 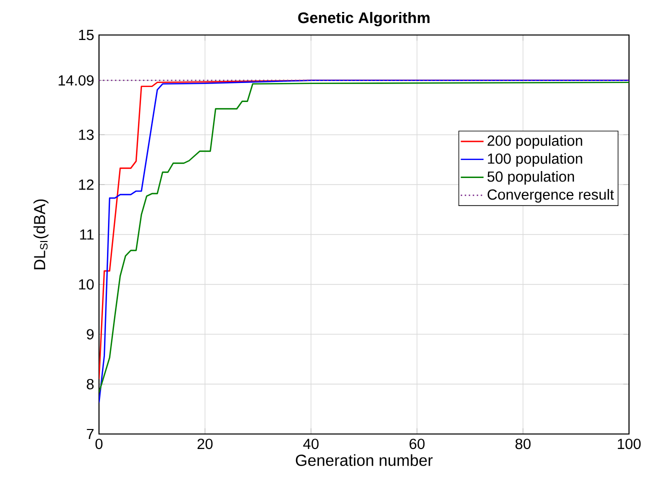 I want to click on y-tick-label: 15, so click(x=86, y=35).